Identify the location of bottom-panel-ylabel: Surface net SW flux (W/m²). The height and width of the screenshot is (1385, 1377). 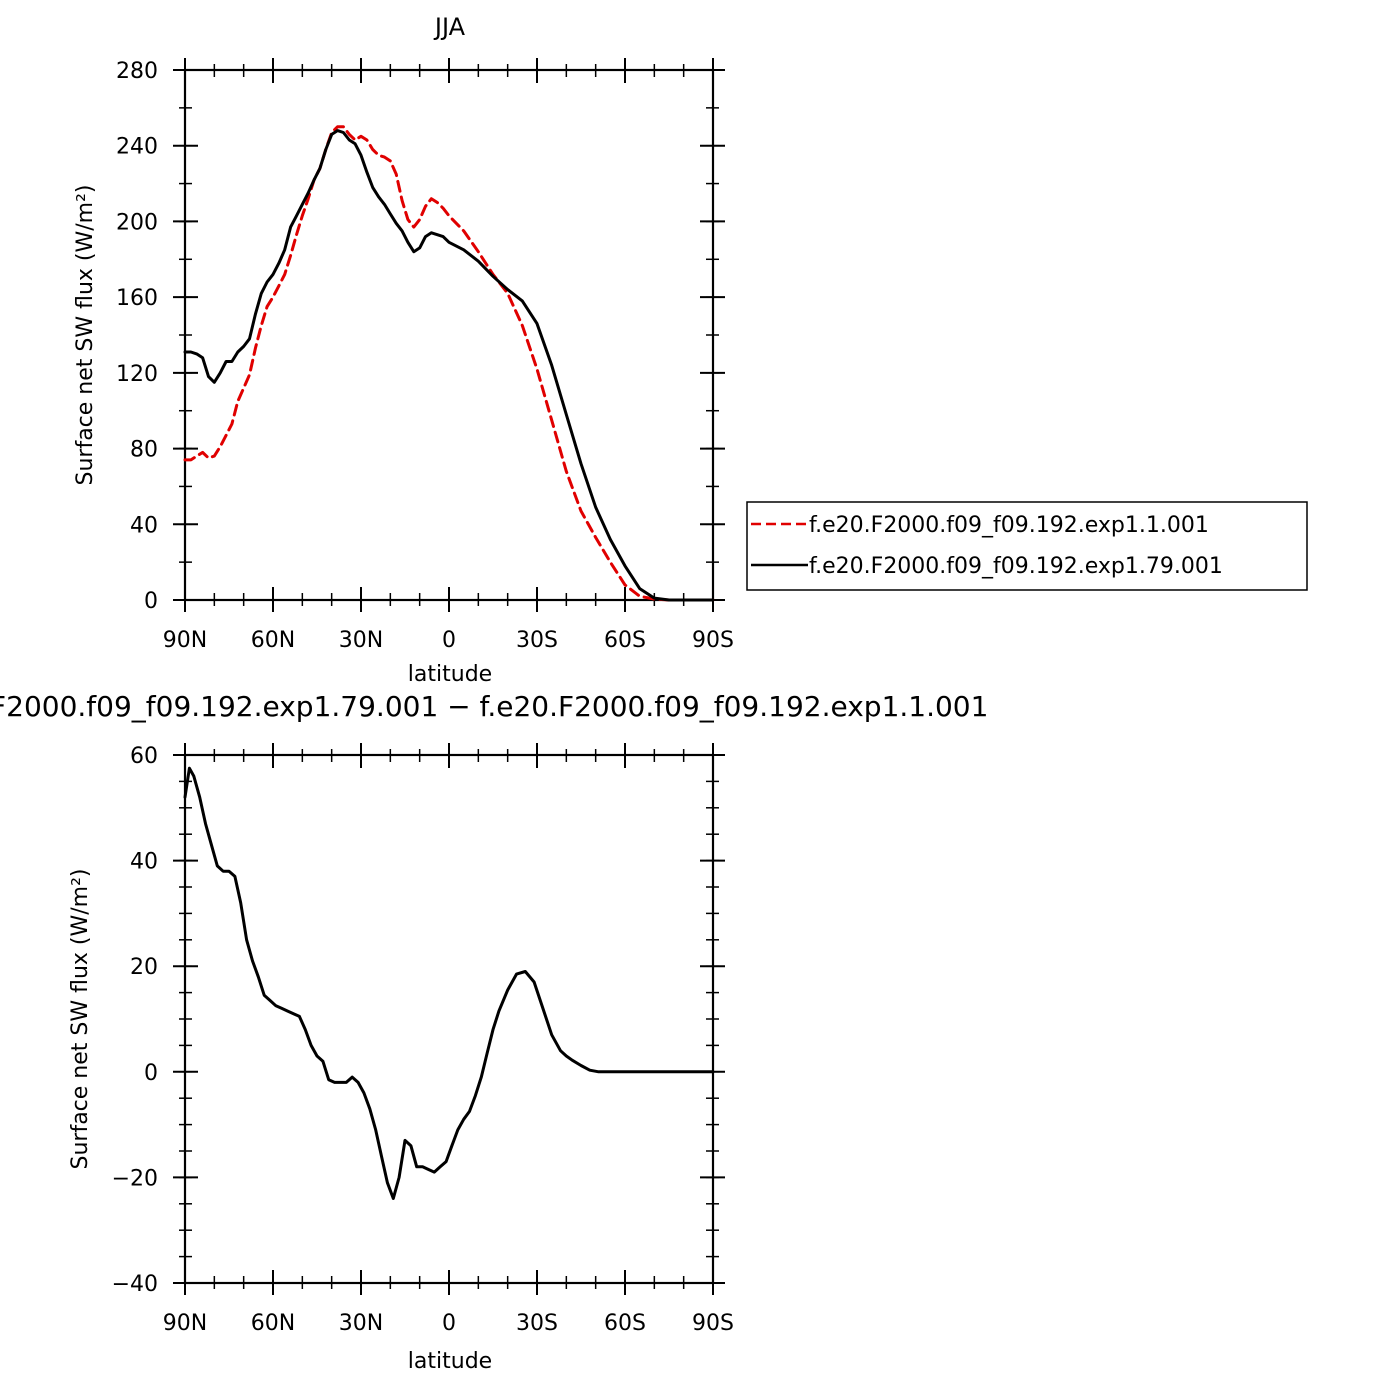
(80, 1018).